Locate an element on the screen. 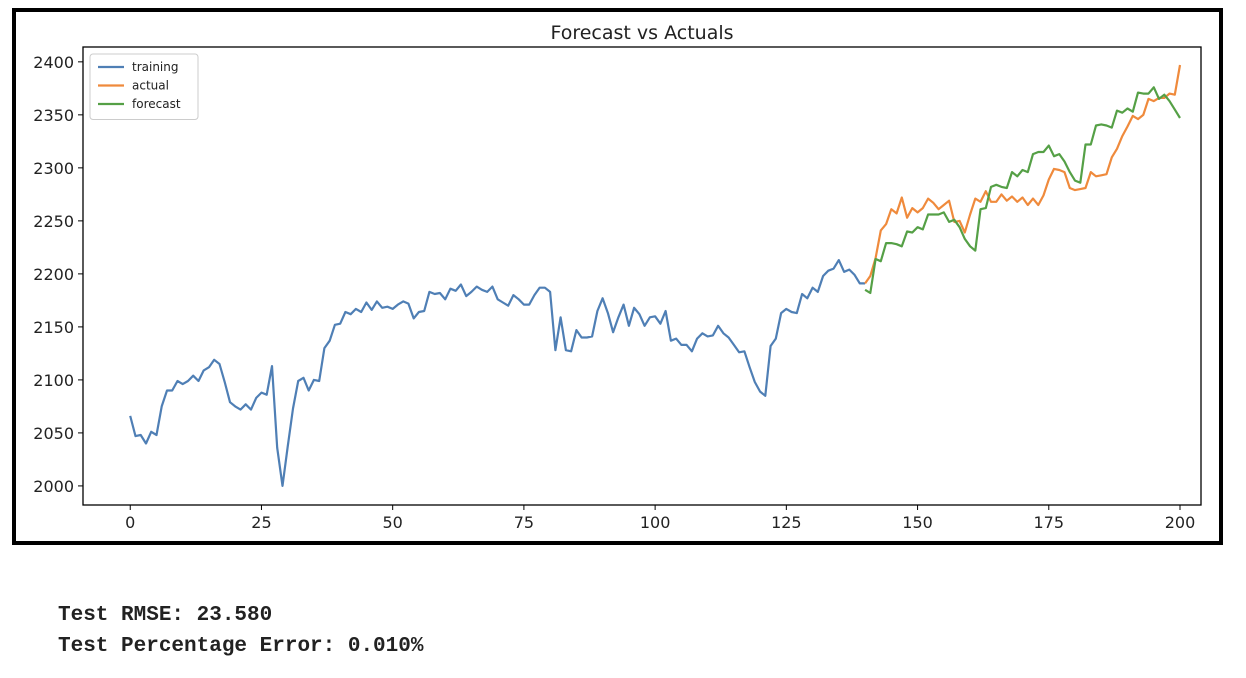 The height and width of the screenshot is (678, 1246). legend: training actual forecast is located at coordinates (144, 86).